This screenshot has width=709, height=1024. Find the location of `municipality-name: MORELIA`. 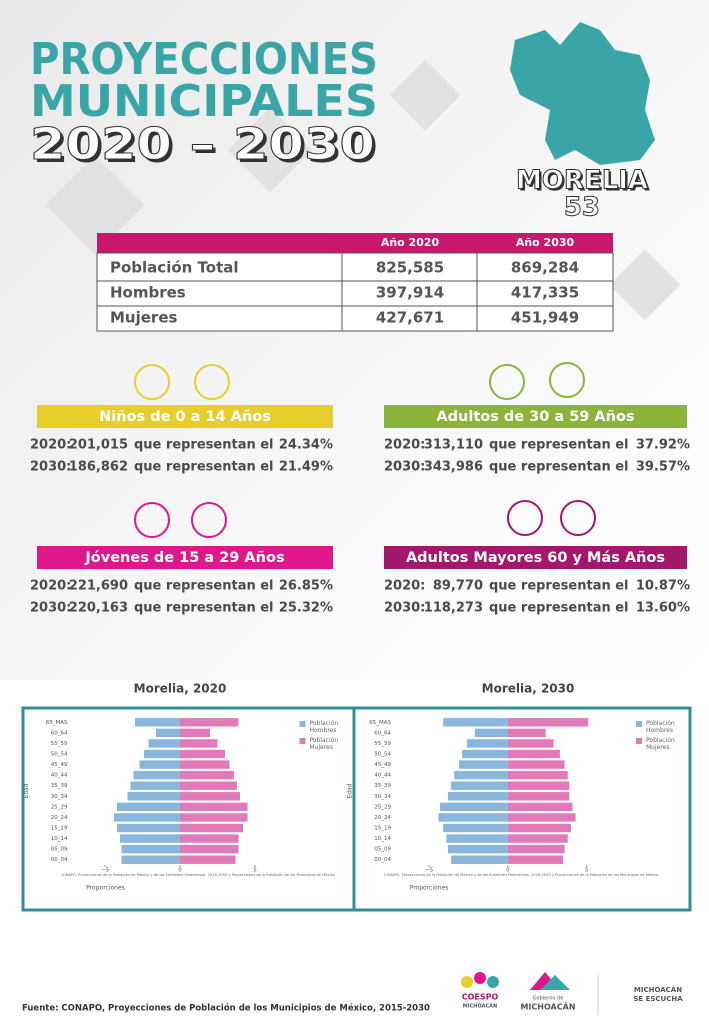

municipality-name: MORELIA is located at coordinates (582, 181).